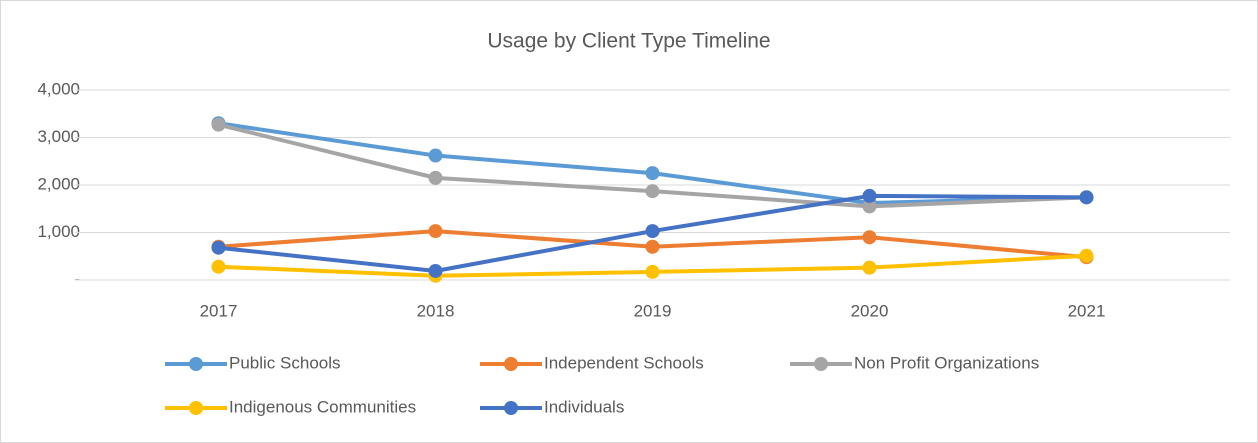 This screenshot has height=443, width=1258. I want to click on x-tick-label: 2020, so click(870, 310).